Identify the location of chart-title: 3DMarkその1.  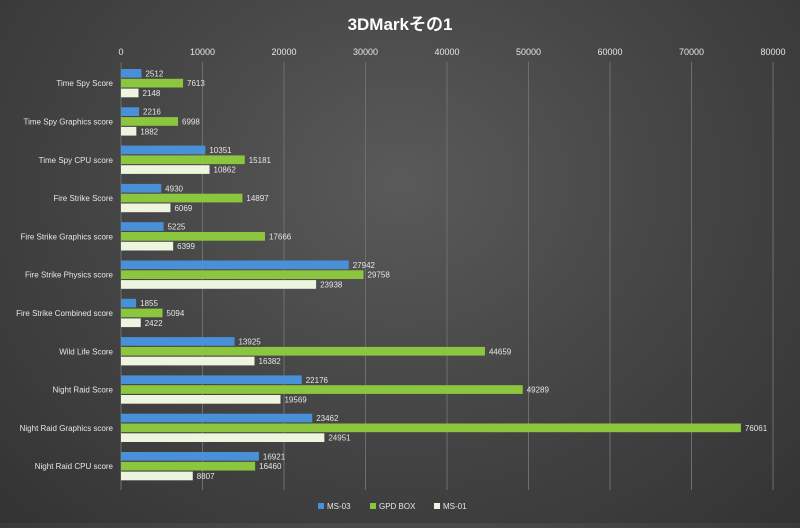
(400, 24).